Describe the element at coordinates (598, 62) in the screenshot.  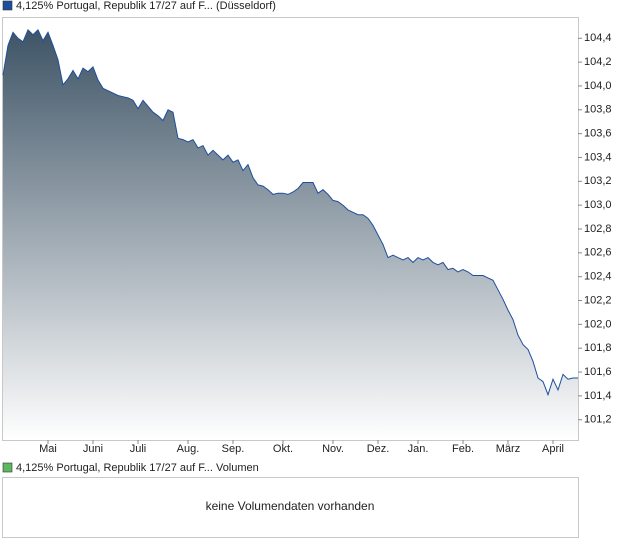
I see `y-tick-label: 104,2` at that location.